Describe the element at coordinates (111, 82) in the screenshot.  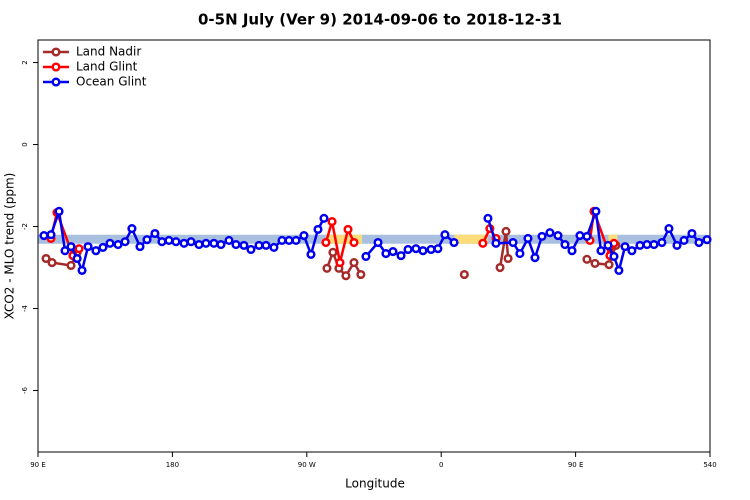
I see `legend-label: Ocean Glint` at that location.